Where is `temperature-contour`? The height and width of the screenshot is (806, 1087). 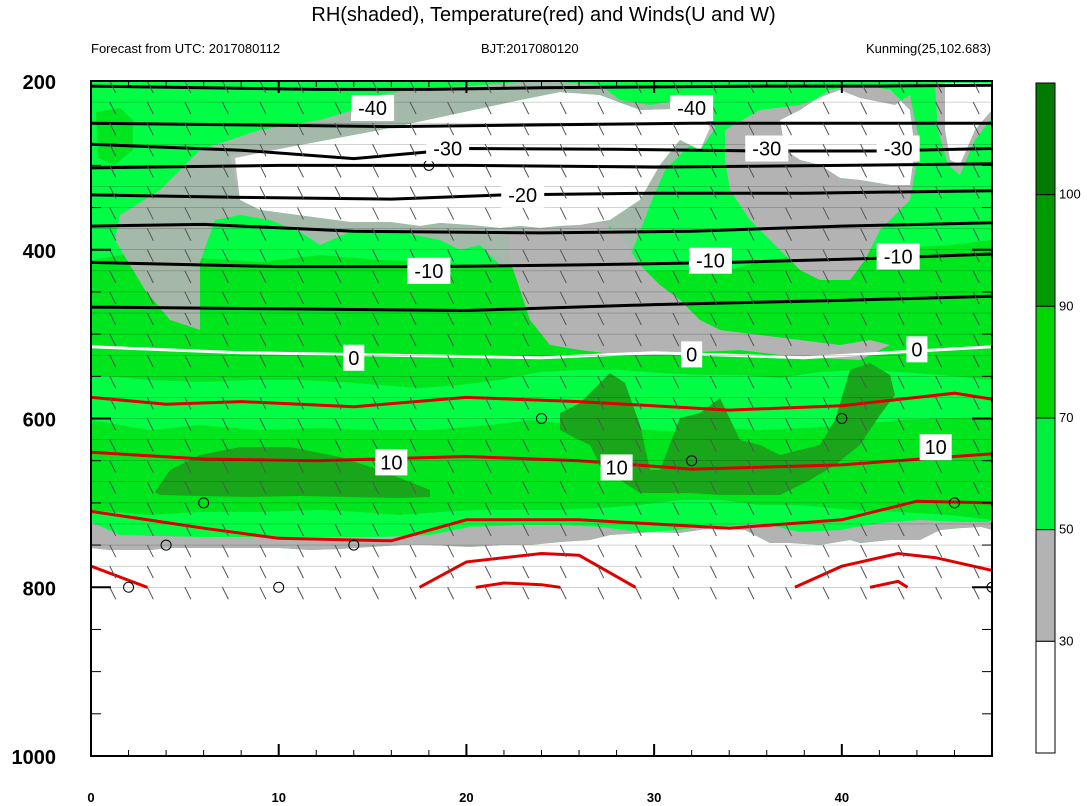 temperature-contour is located at coordinates (541, 521).